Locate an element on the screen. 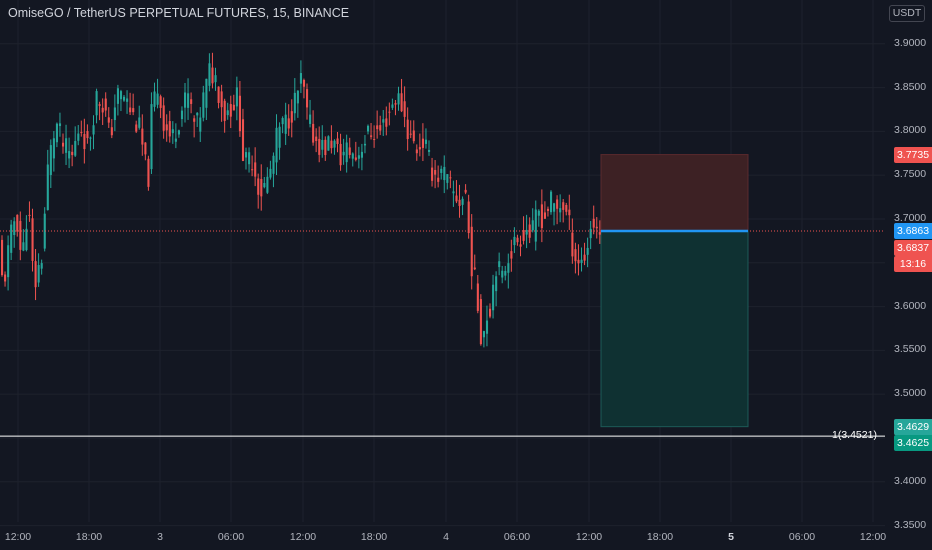  currency-button: USDT is located at coordinates (907, 13).